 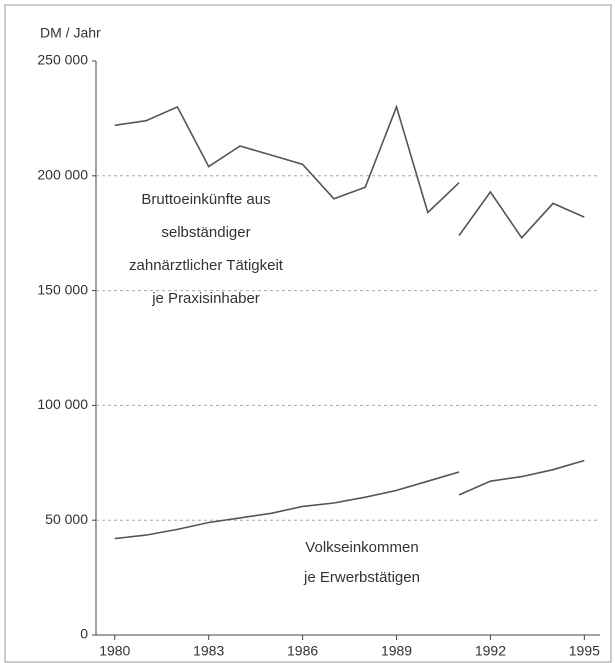 What do you see at coordinates (205, 232) in the screenshot?
I see `annotation: selbständiger` at bounding box center [205, 232].